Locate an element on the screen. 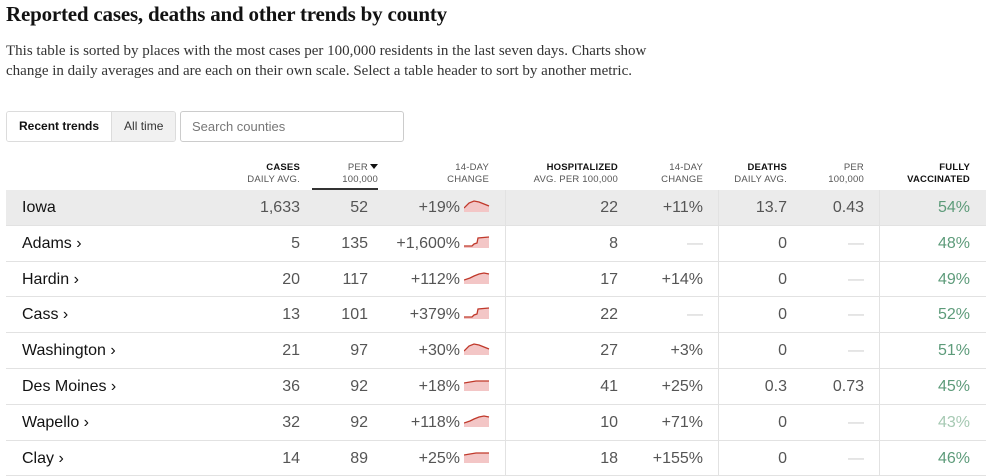 The image size is (990, 476). table-row: Hardin › 20 117 +112% 17 +14% 0 — 49% is located at coordinates (496, 280).